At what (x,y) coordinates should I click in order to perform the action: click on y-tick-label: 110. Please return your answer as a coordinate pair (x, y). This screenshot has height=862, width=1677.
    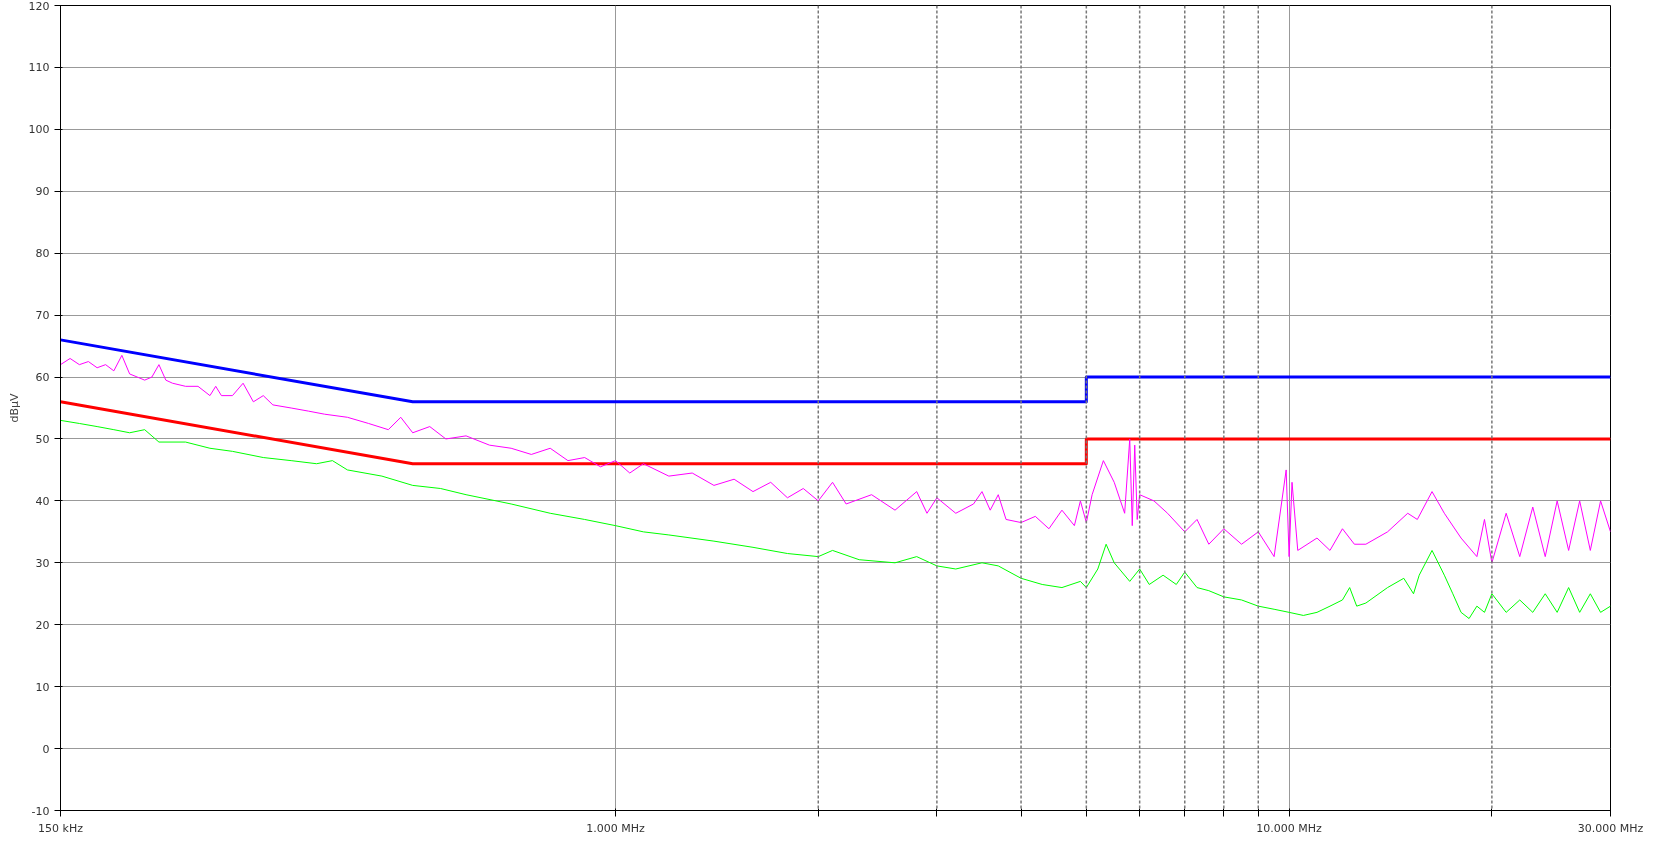
    Looking at the image, I should click on (39, 68).